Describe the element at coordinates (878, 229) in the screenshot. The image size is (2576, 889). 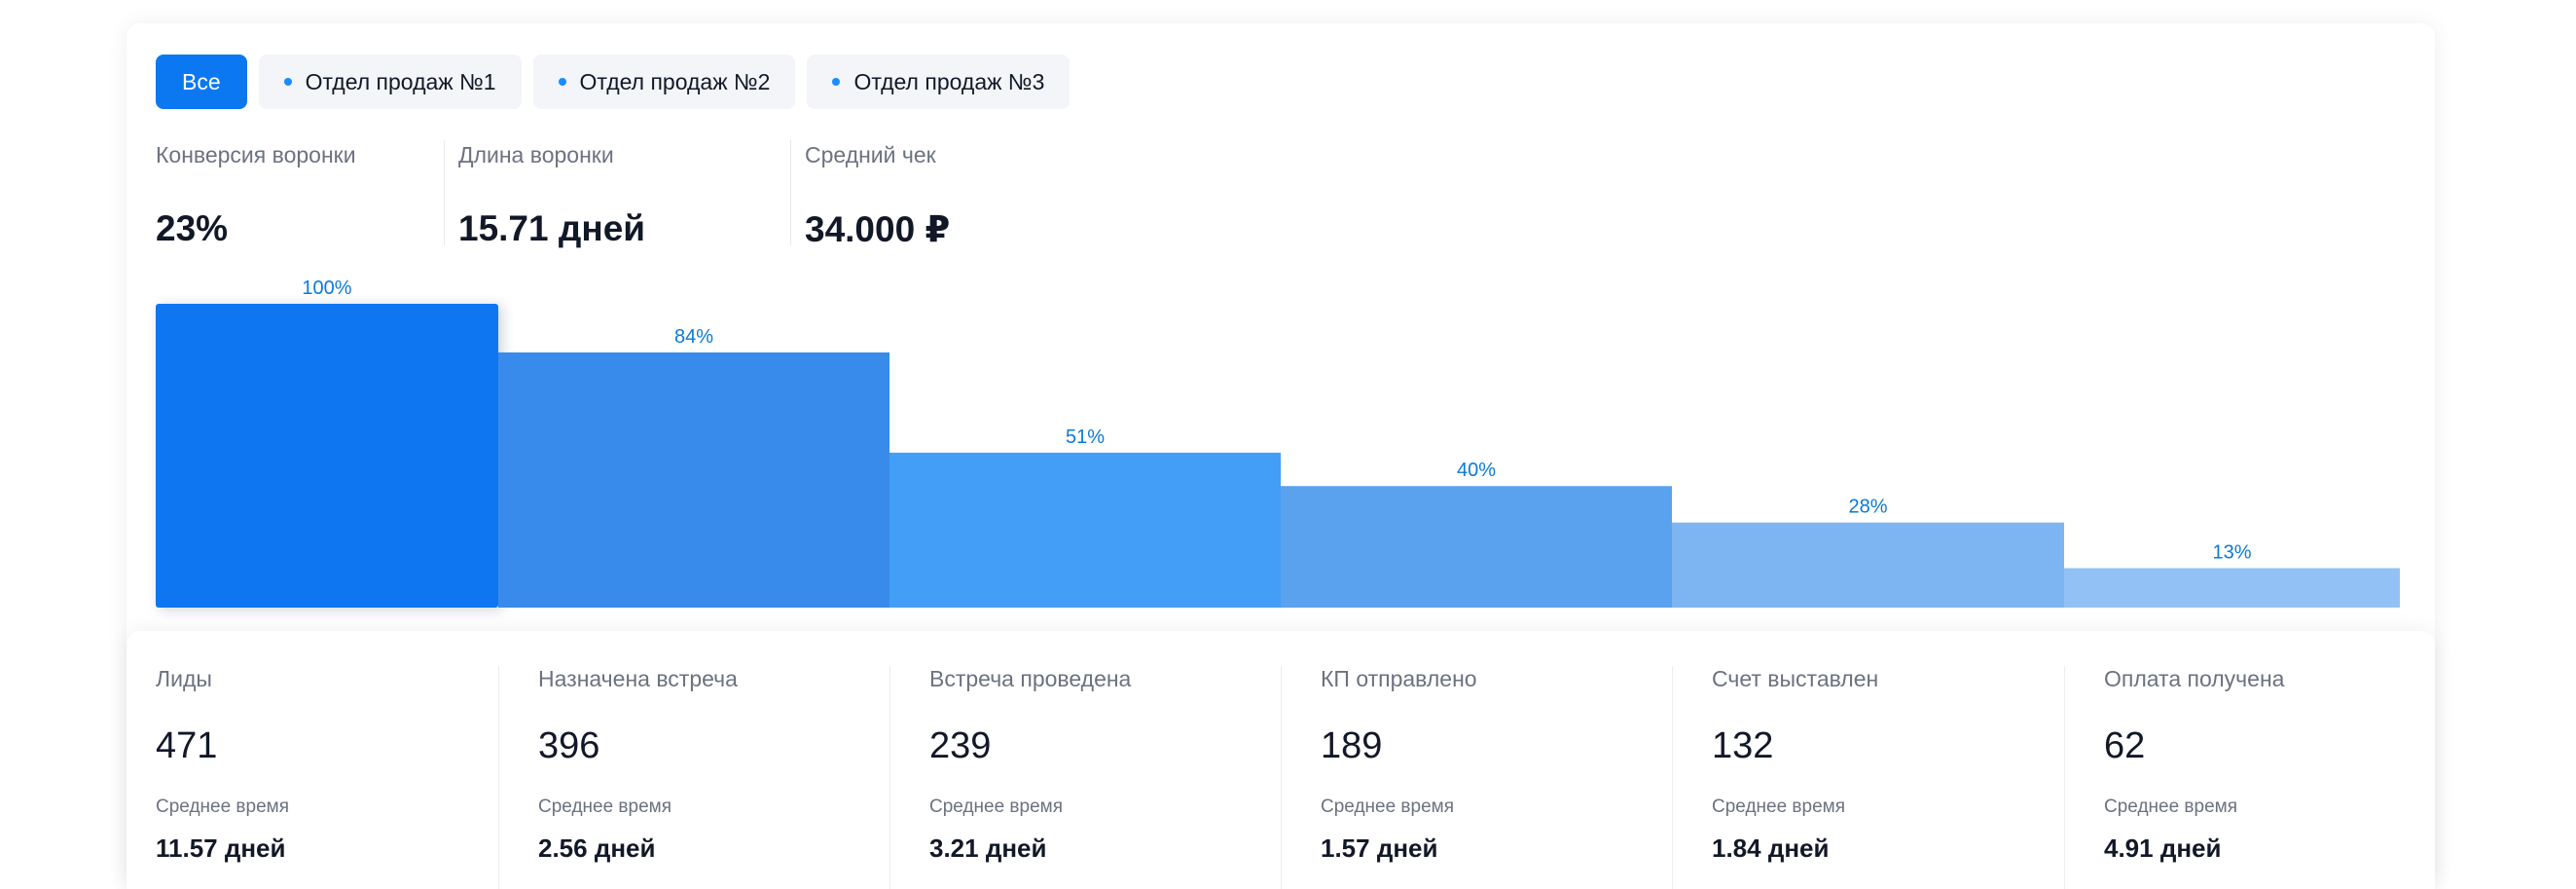
I see `metric-average-check-value: 34.000 ₽` at that location.